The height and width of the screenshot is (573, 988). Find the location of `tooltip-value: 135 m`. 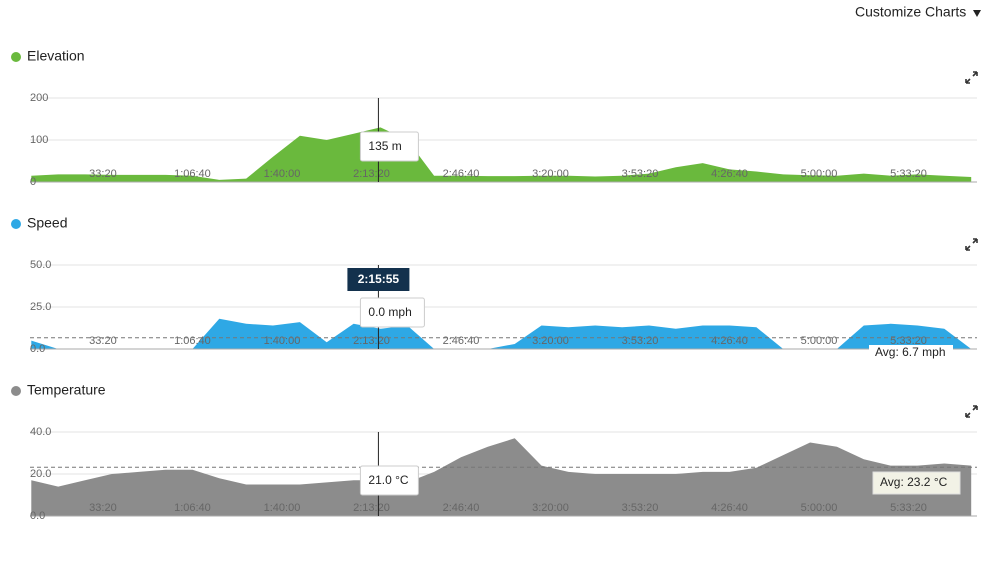

tooltip-value: 135 m is located at coordinates (384, 146).